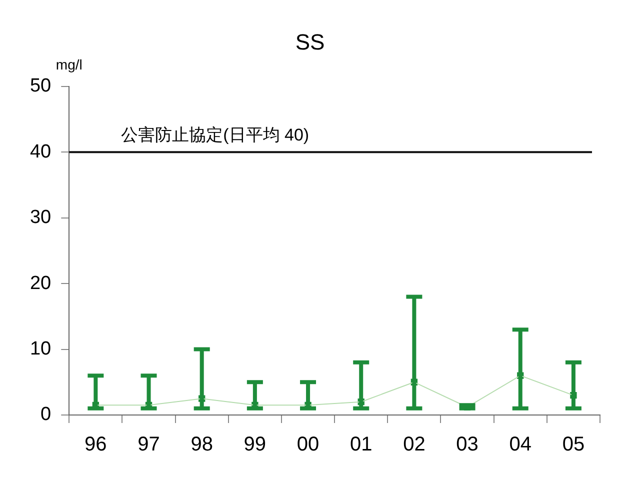 Image resolution: width=625 pixels, height=482 pixels. I want to click on y-tick-label: 0, so click(46, 415).